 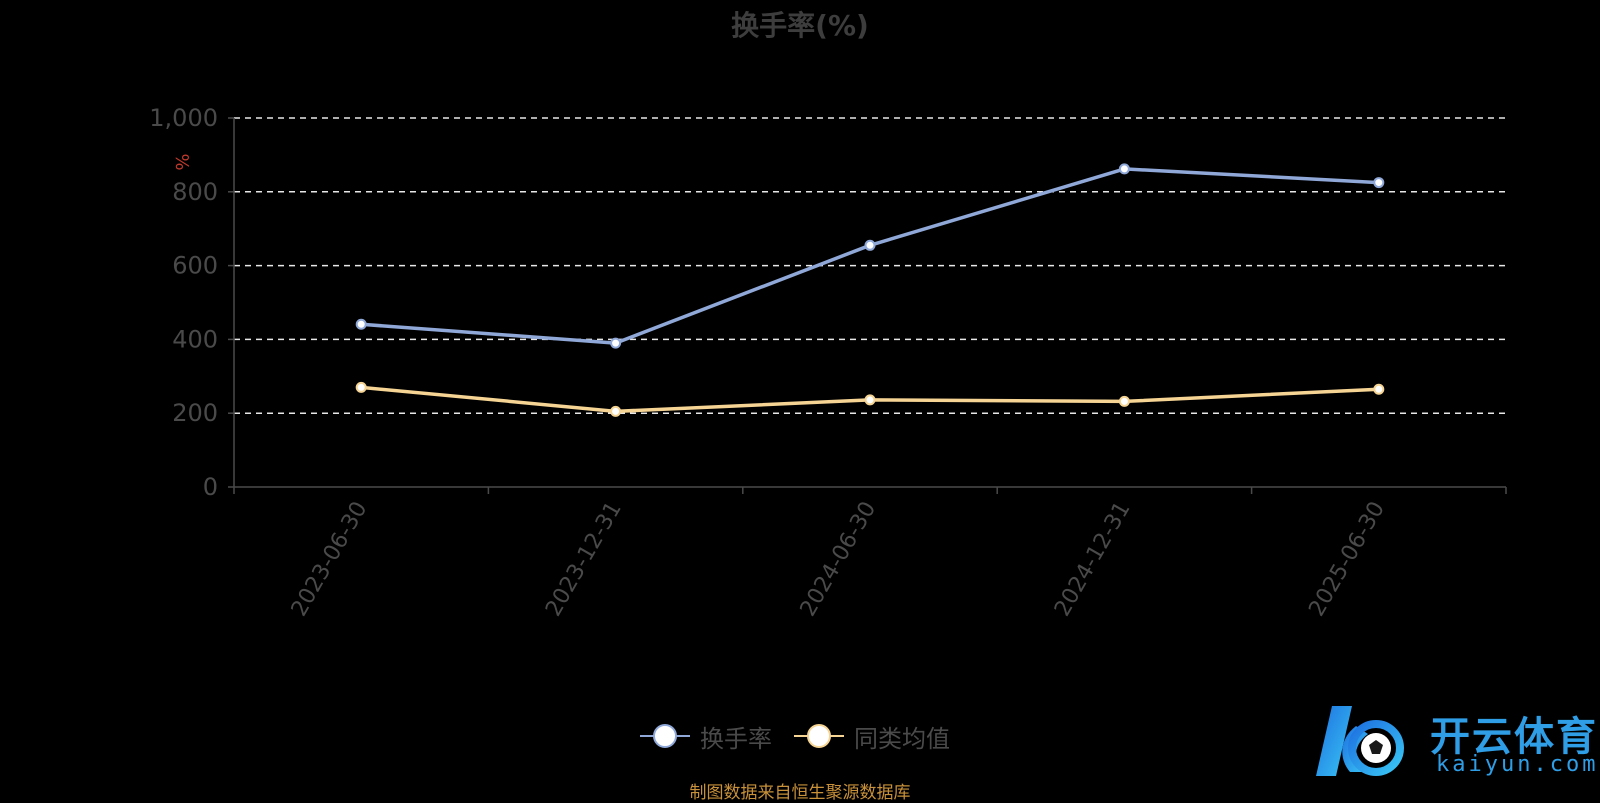 What do you see at coordinates (1514, 737) in the screenshot?
I see `watermark-text-cn: 开云体育` at bounding box center [1514, 737].